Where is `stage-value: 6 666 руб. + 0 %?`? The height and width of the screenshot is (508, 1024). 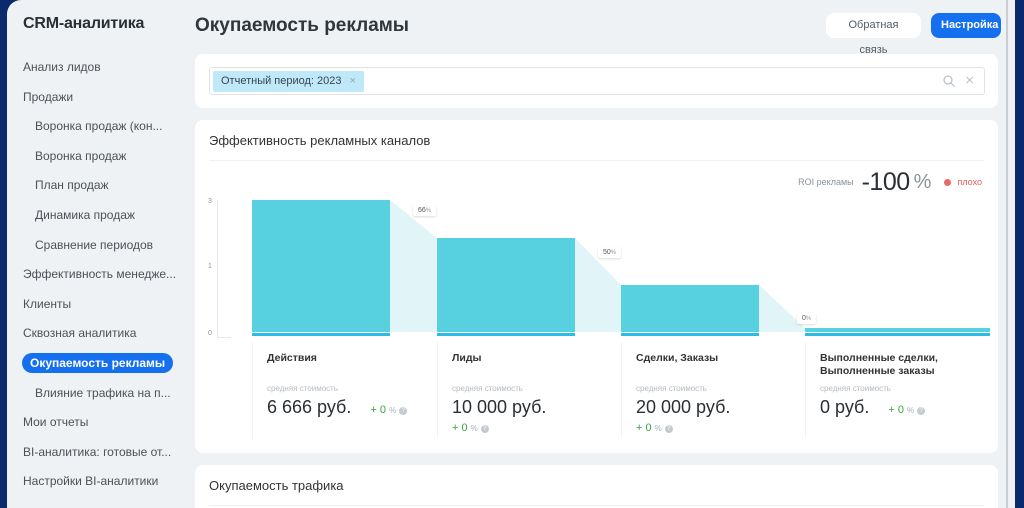
stage-value: 6 666 руб. + 0 %? is located at coordinates (337, 407).